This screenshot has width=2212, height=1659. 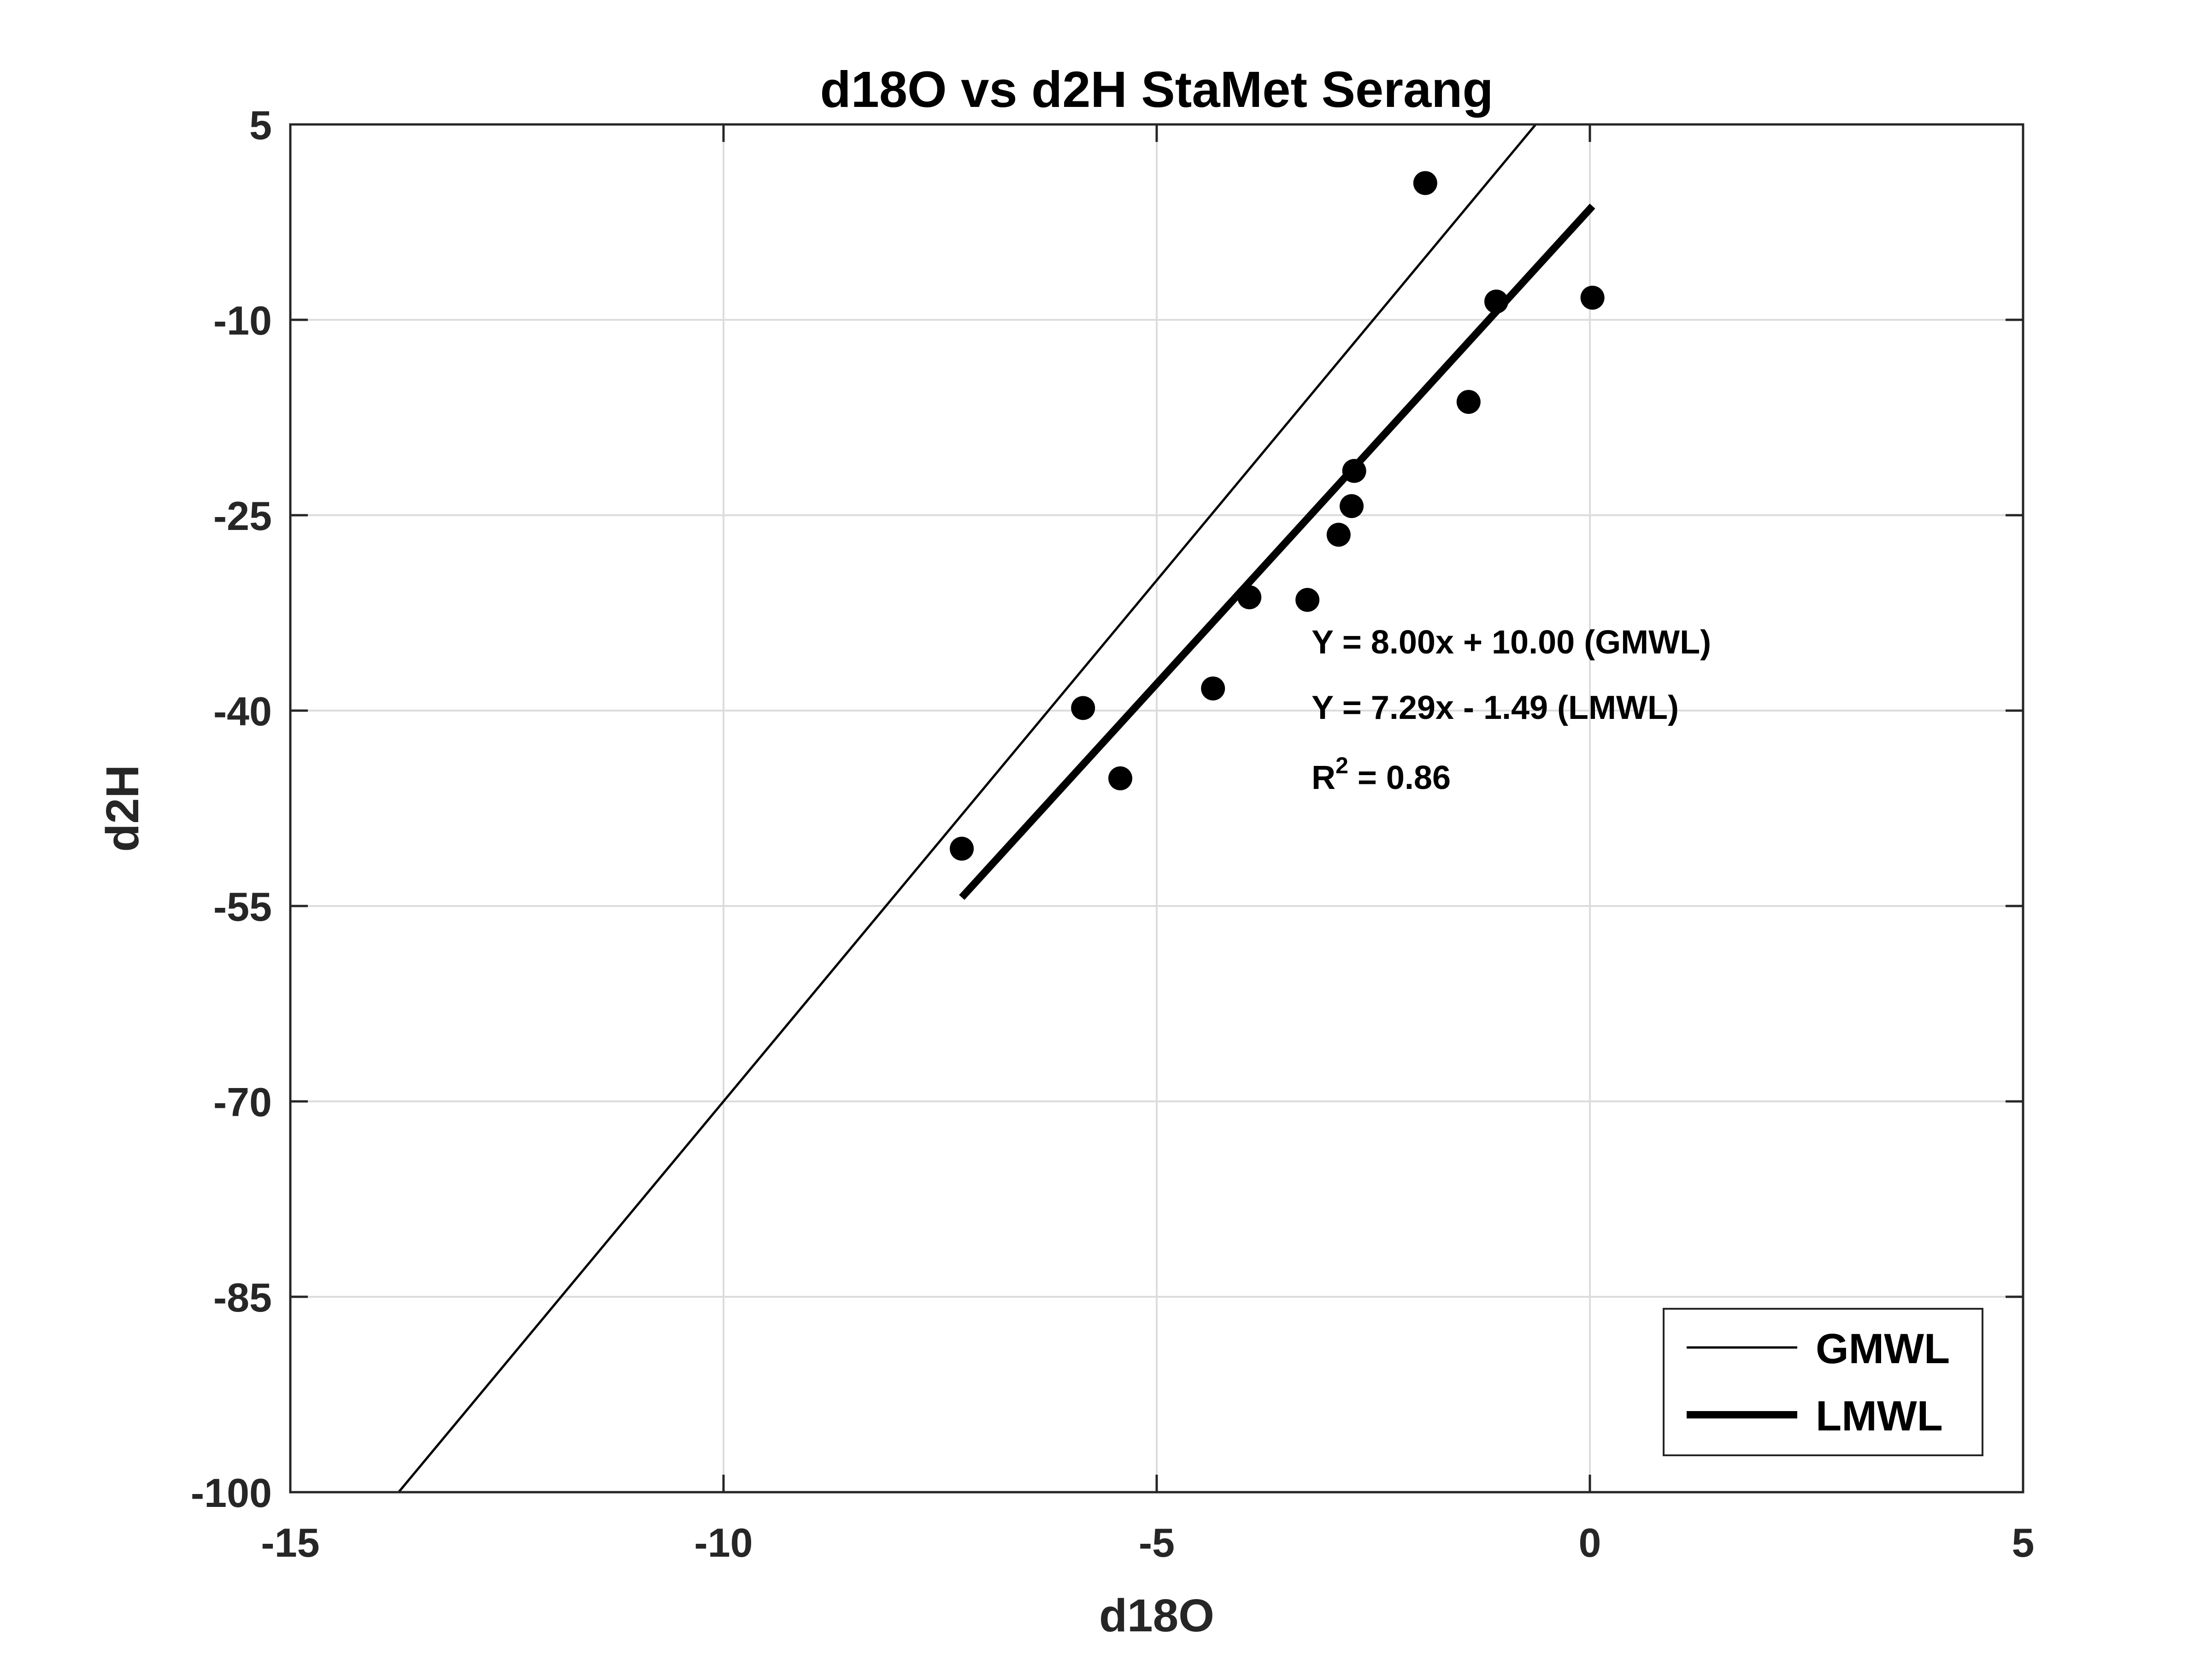 What do you see at coordinates (242, 320) in the screenshot?
I see `y-tick-label: -10` at bounding box center [242, 320].